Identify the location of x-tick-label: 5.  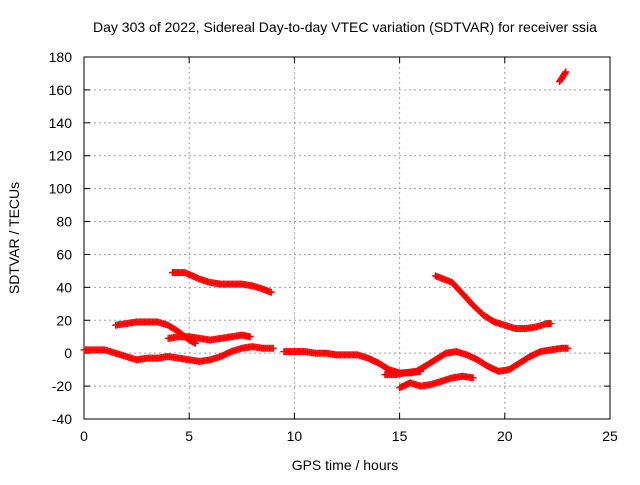
(189, 436).